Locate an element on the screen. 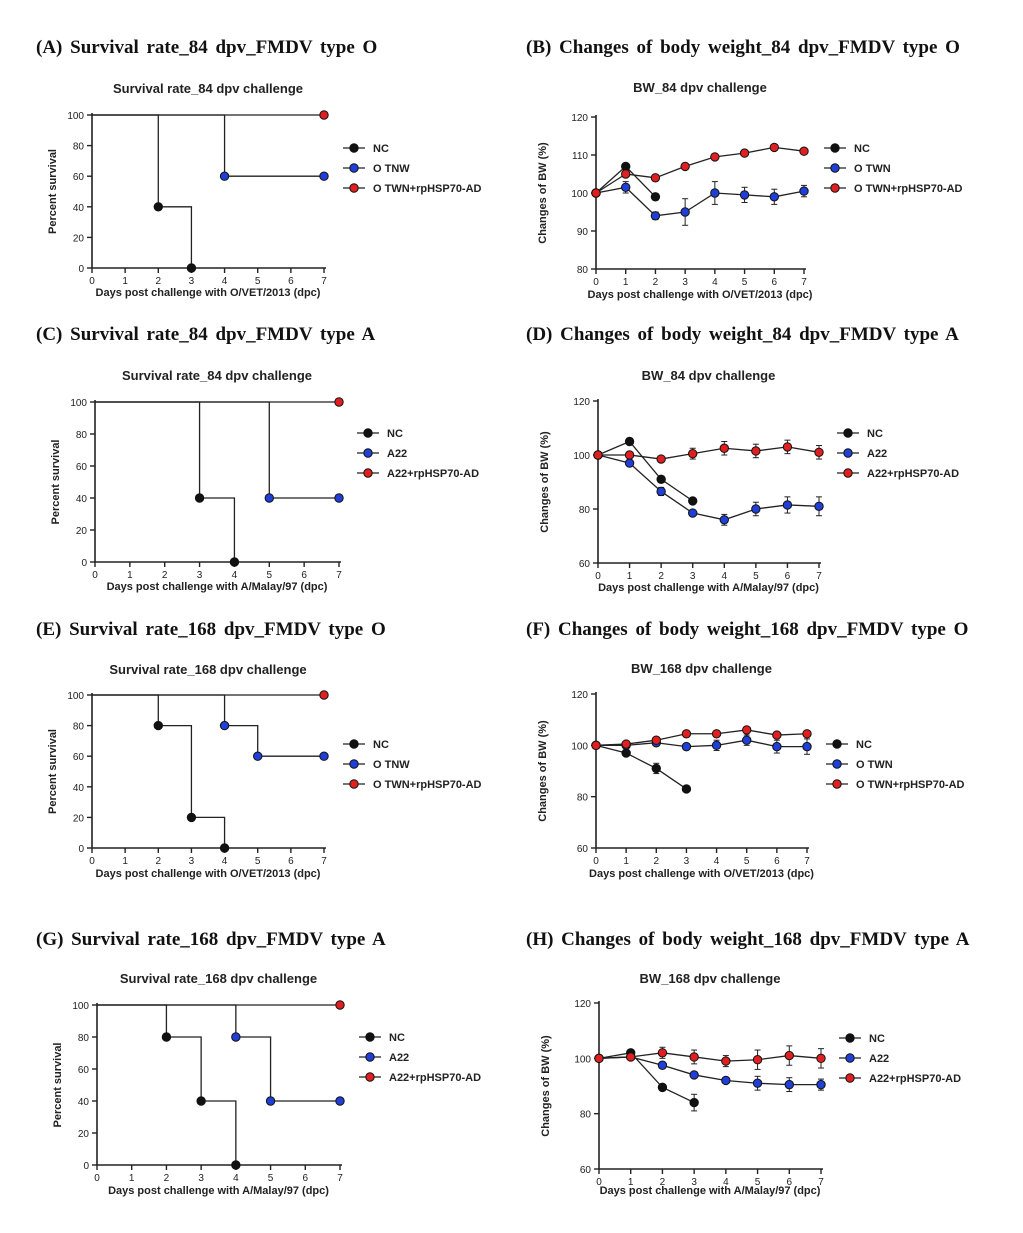  series-line-vaccine-hsp is located at coordinates (700, 170).